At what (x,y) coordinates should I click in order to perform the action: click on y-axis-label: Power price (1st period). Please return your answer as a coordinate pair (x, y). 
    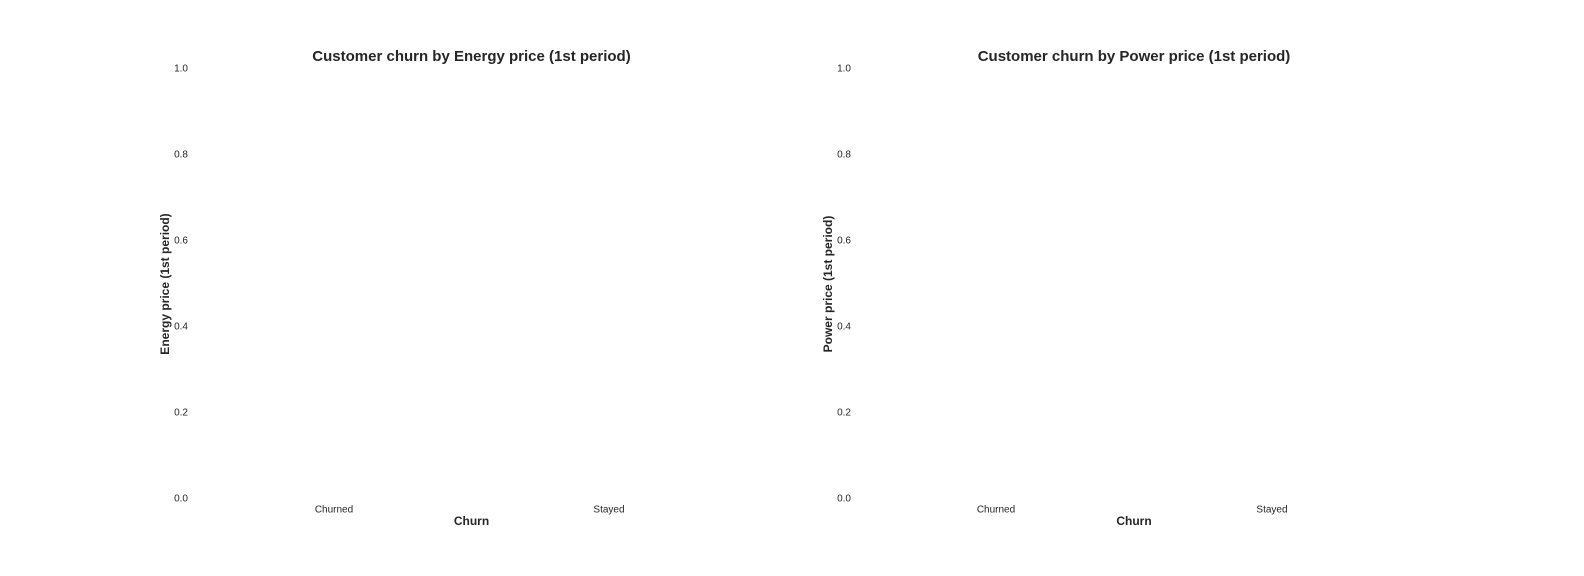
    Looking at the image, I should click on (828, 284).